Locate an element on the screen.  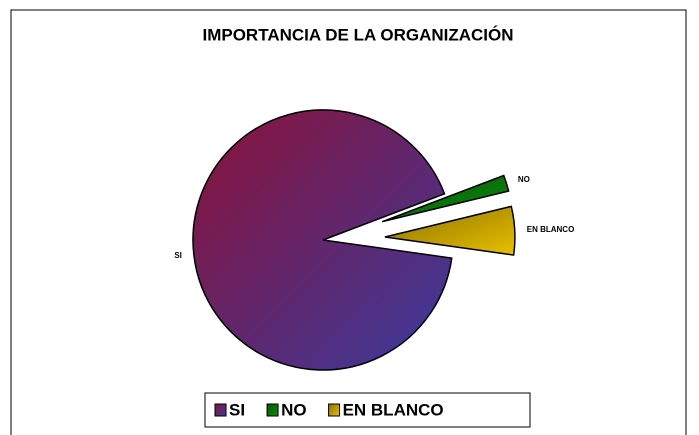
legend-box is located at coordinates (367, 410).